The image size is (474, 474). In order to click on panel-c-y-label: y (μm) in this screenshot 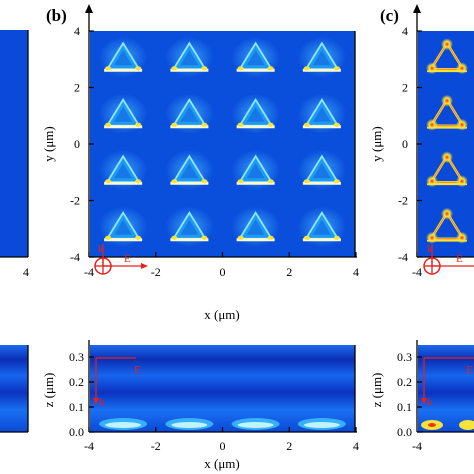, I will do `click(376, 144)`.